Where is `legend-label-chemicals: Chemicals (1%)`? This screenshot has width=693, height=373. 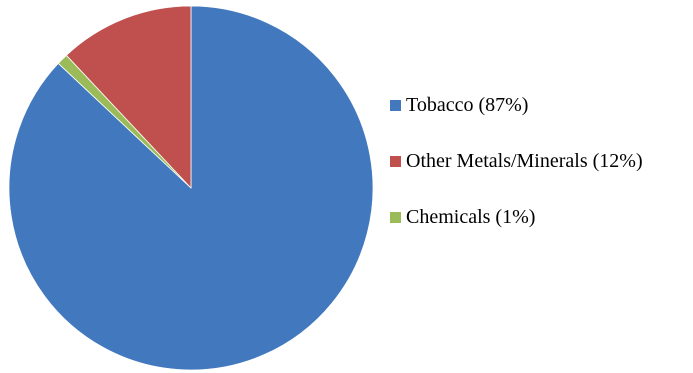
legend-label-chemicals: Chemicals (1%) is located at coordinates (471, 216).